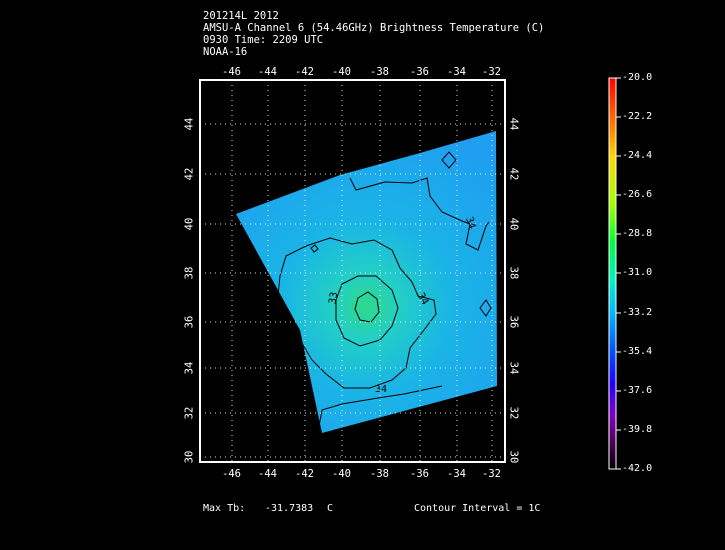 The height and width of the screenshot is (550, 725). Describe the element at coordinates (224, 508) in the screenshot. I see `max-tb-label: Max Tb:` at that location.